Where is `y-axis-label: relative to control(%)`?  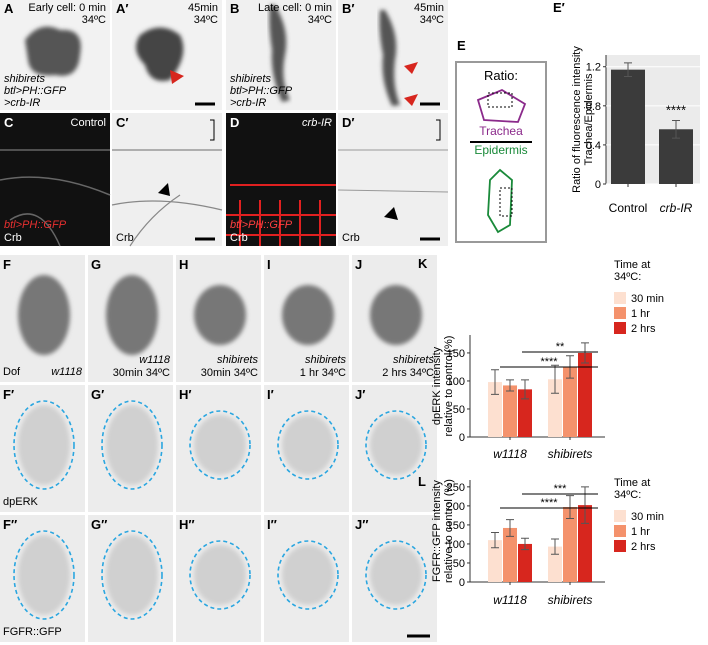 y-axis-label: relative to control(%) is located at coordinates (449, 386).